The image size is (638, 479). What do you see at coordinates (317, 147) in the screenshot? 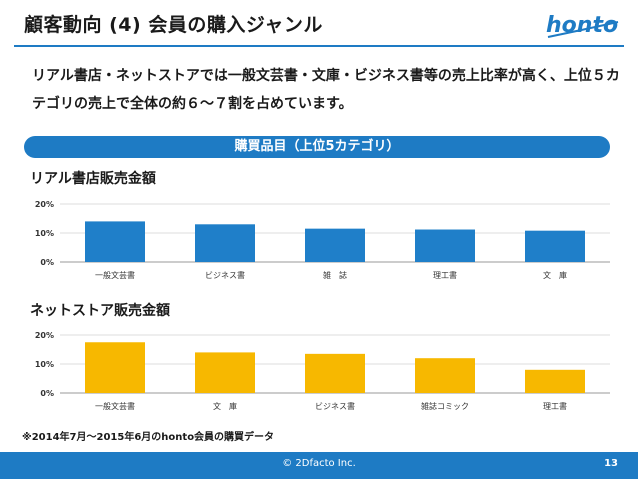
I see `section-band: 購買品目（上位5カテゴリ）` at bounding box center [317, 147].